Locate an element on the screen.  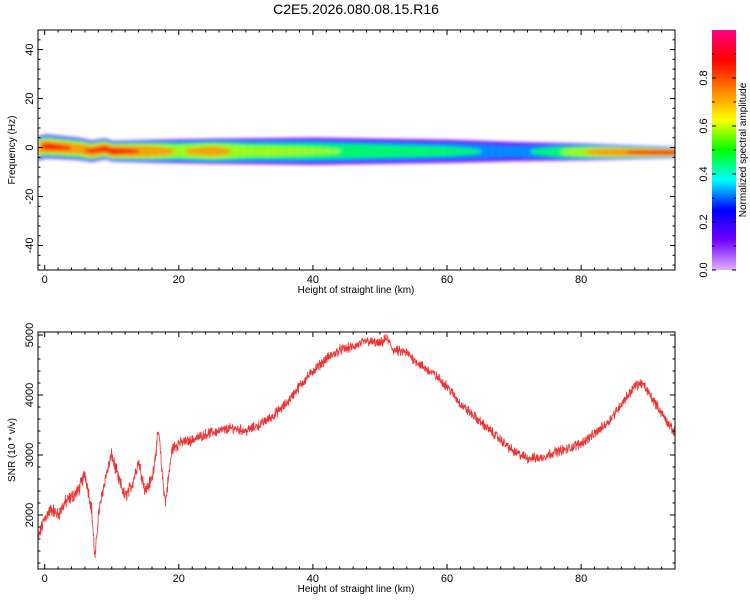
colorbar-tick-label: 0.4 is located at coordinates (704, 173).